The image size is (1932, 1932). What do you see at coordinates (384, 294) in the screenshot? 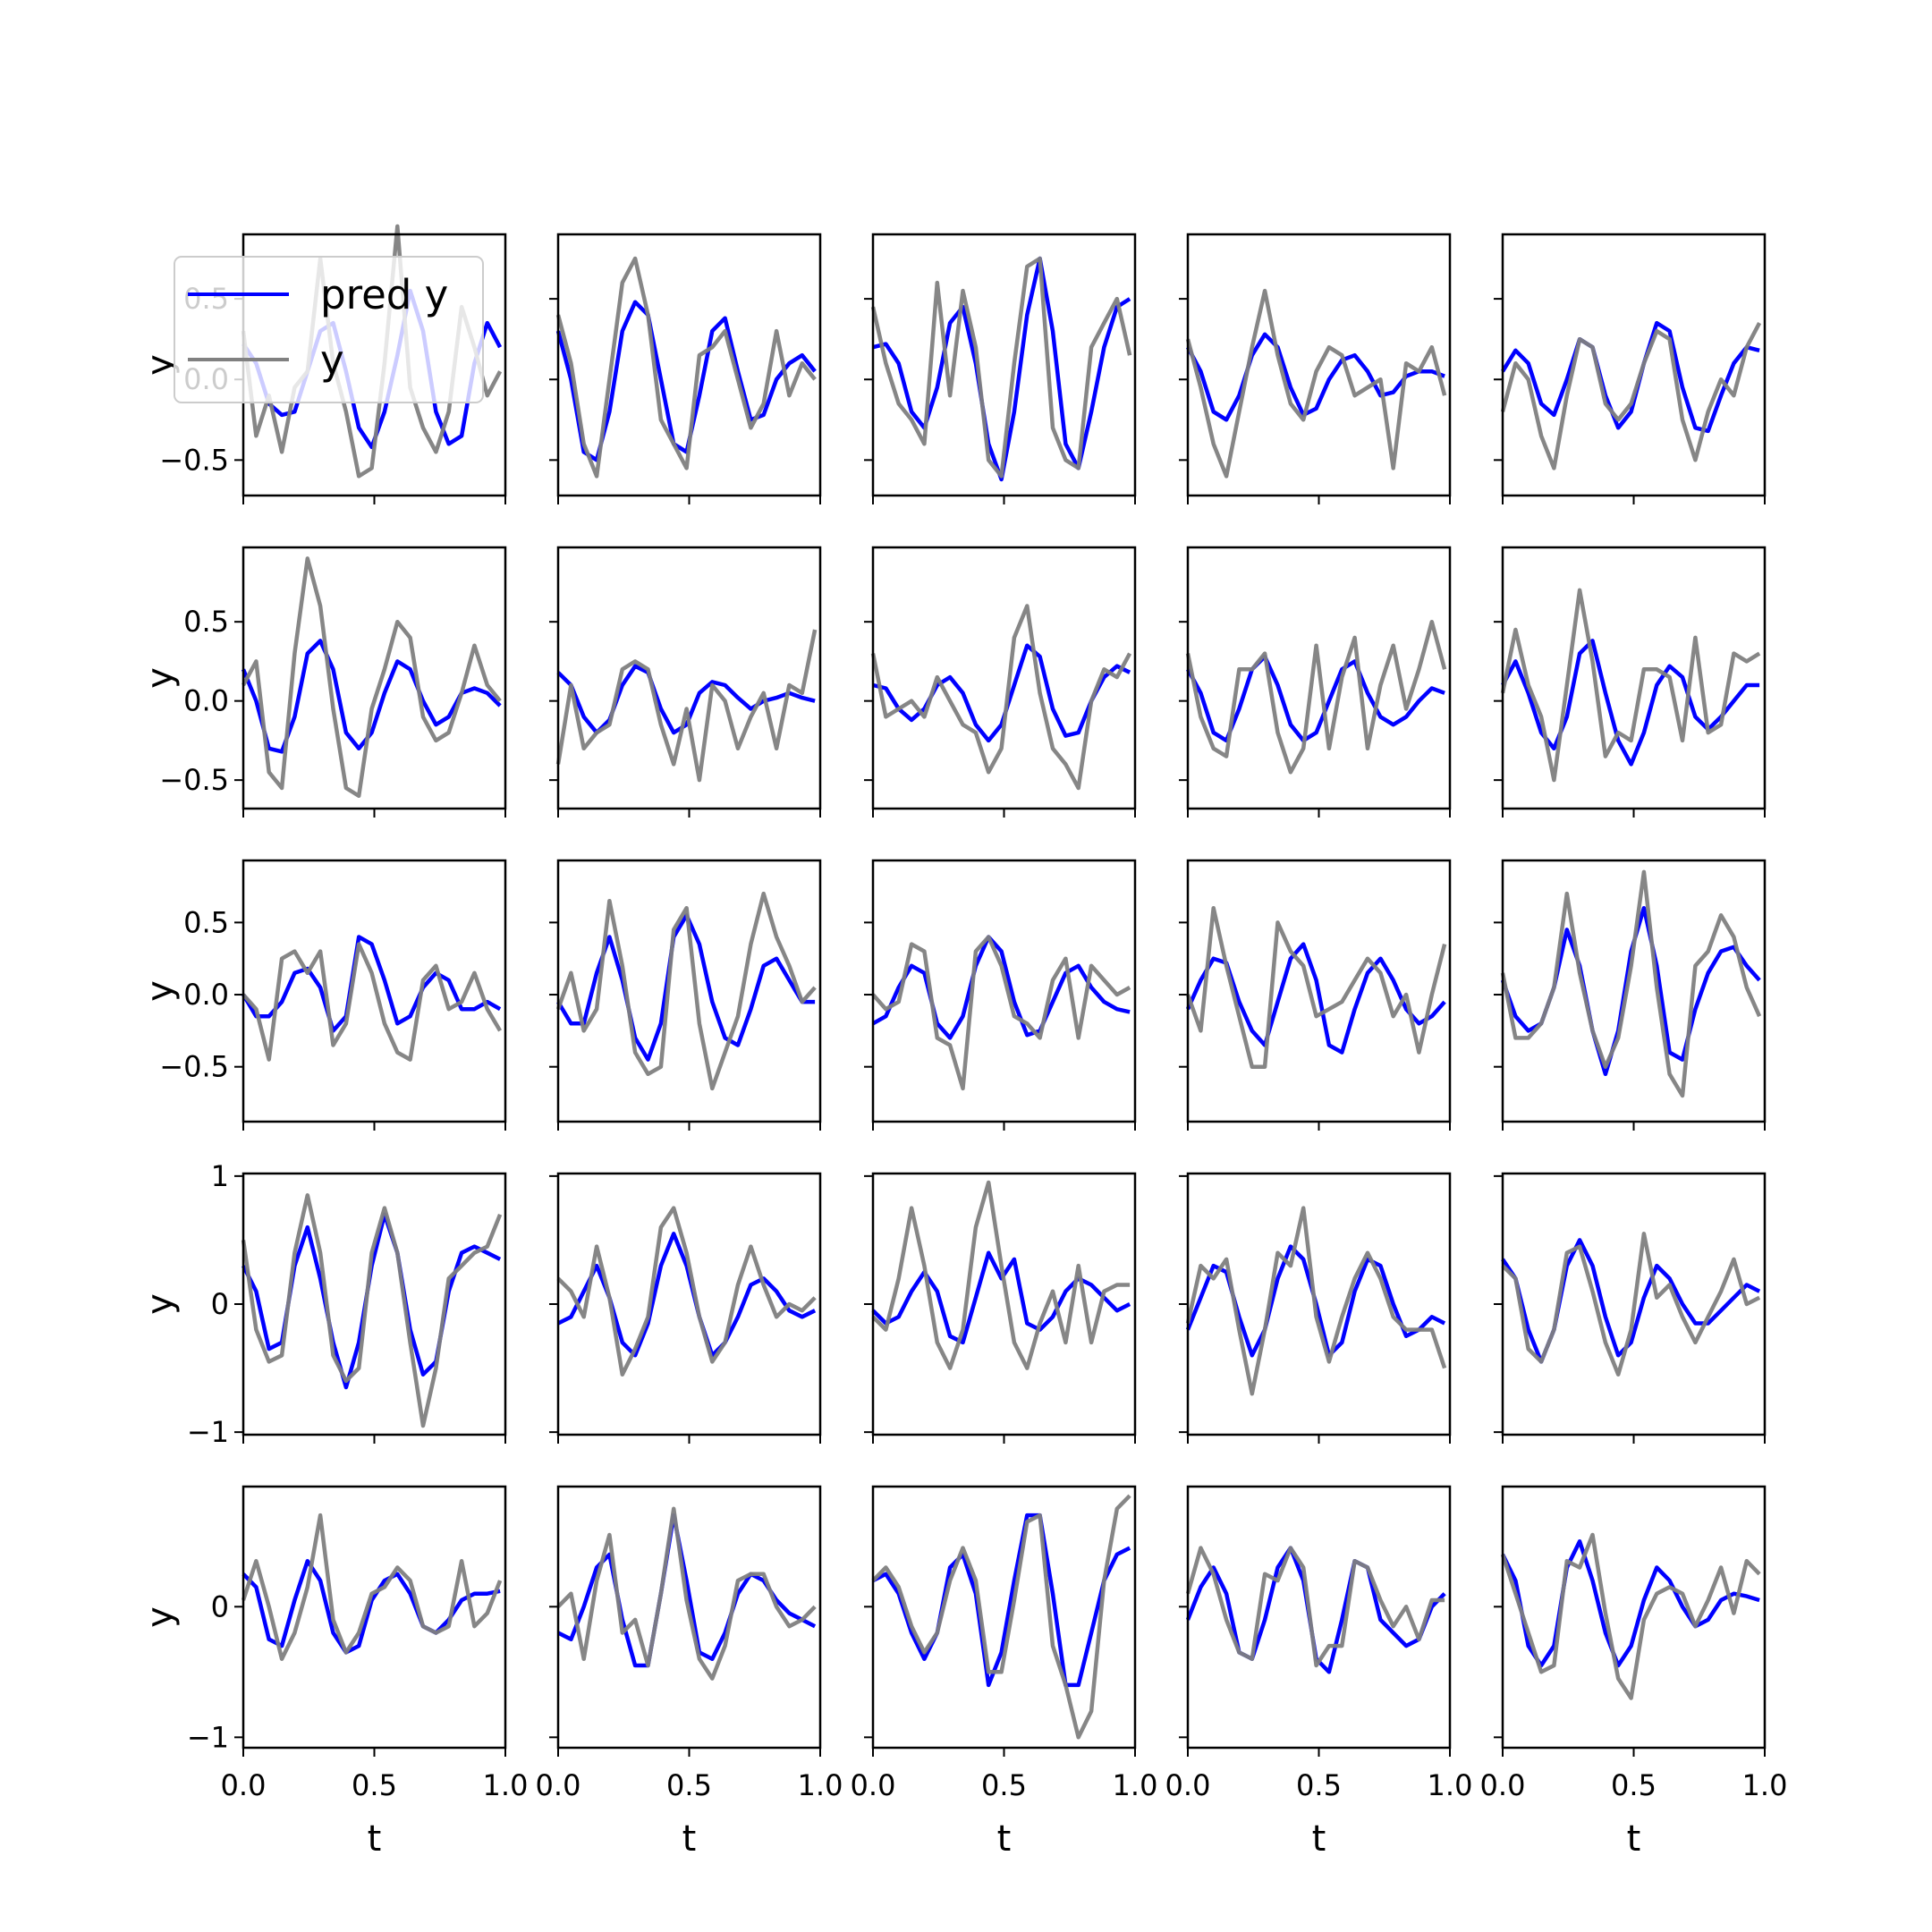
I see `legend-label-pred-y: pred y` at bounding box center [384, 294].